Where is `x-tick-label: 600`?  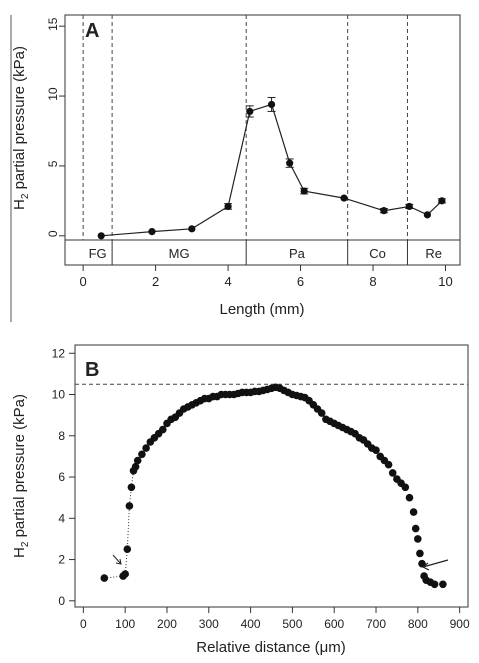 x-tick-label: 600 is located at coordinates (334, 624).